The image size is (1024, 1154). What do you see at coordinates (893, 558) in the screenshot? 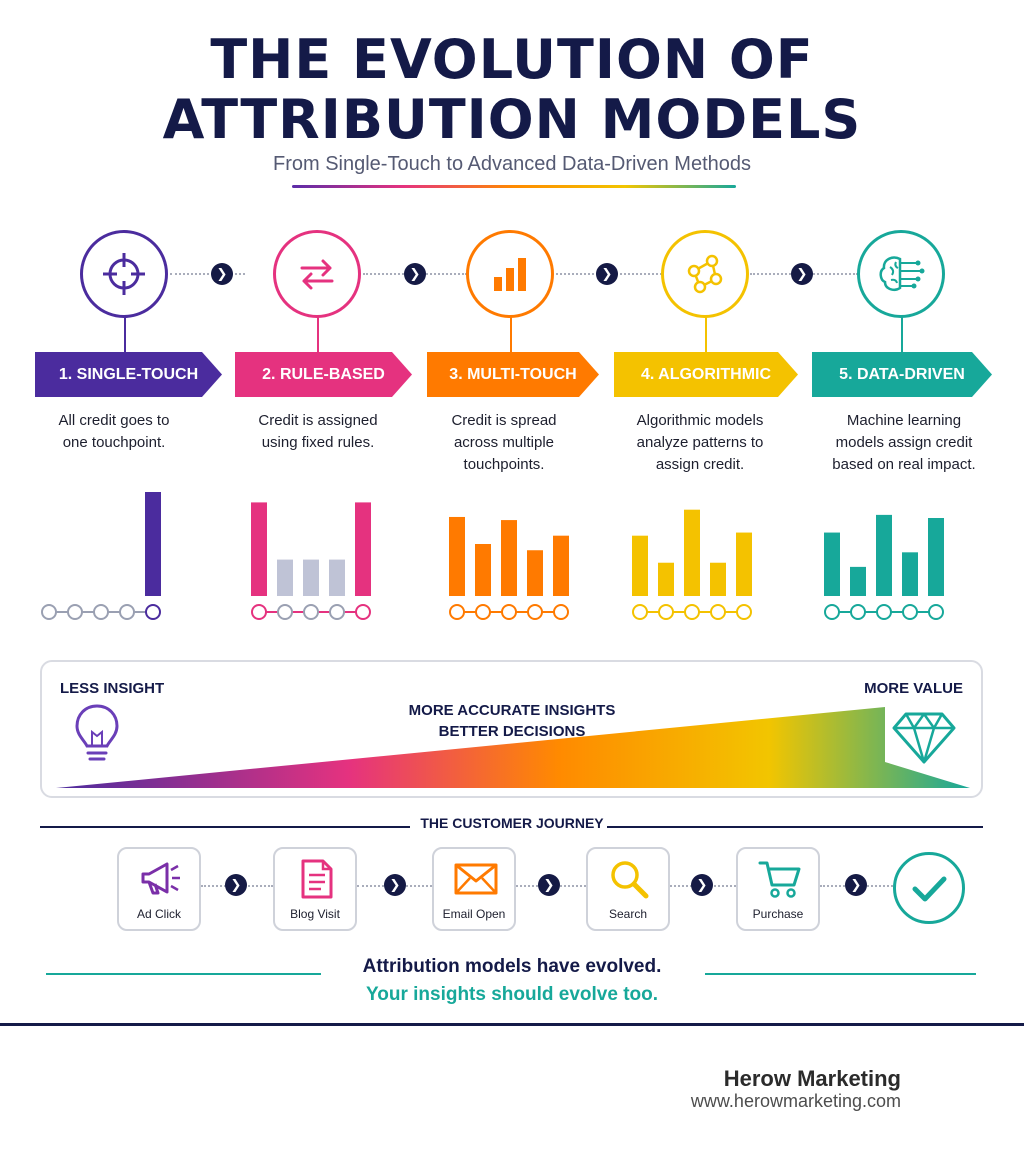
I see `credit-chart-data-driven` at bounding box center [893, 558].